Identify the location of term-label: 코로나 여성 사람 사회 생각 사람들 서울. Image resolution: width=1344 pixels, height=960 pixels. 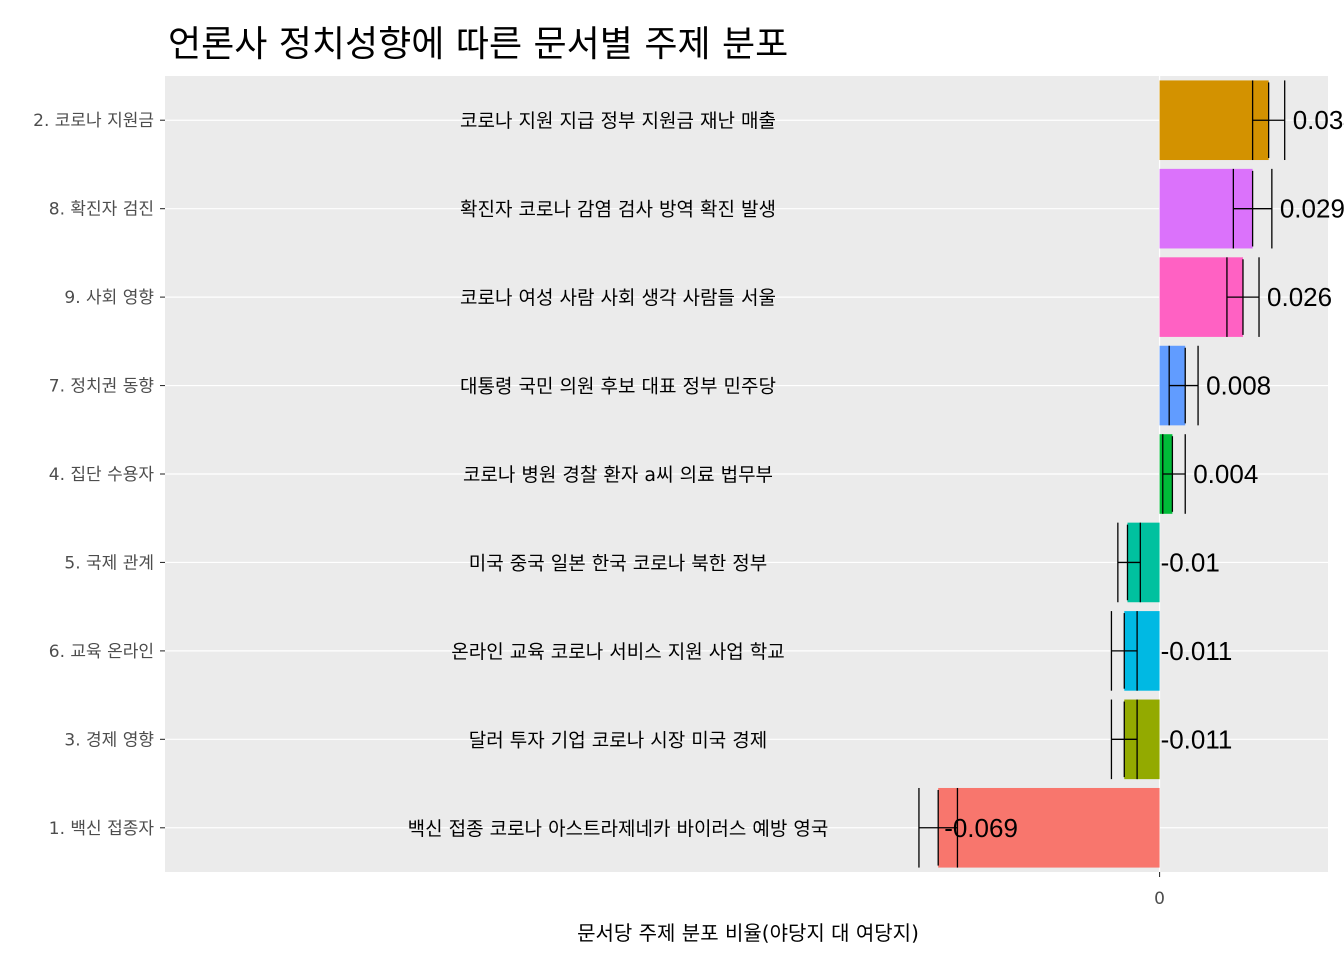
(618, 298).